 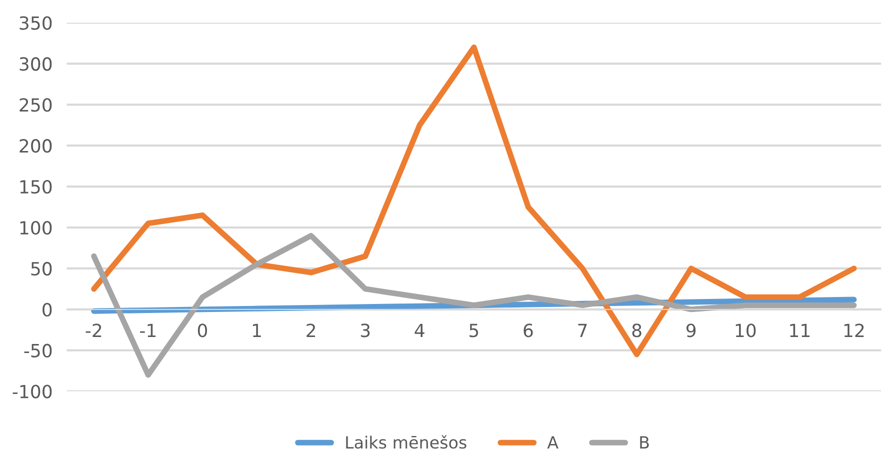 I want to click on y-tick-label: 100, so click(x=36, y=227).